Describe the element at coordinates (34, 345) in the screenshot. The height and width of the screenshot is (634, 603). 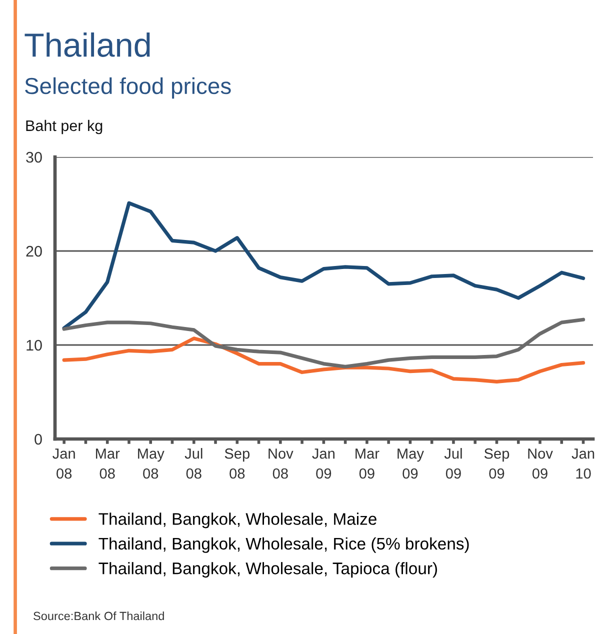
I see `y-tick-label: 10` at that location.